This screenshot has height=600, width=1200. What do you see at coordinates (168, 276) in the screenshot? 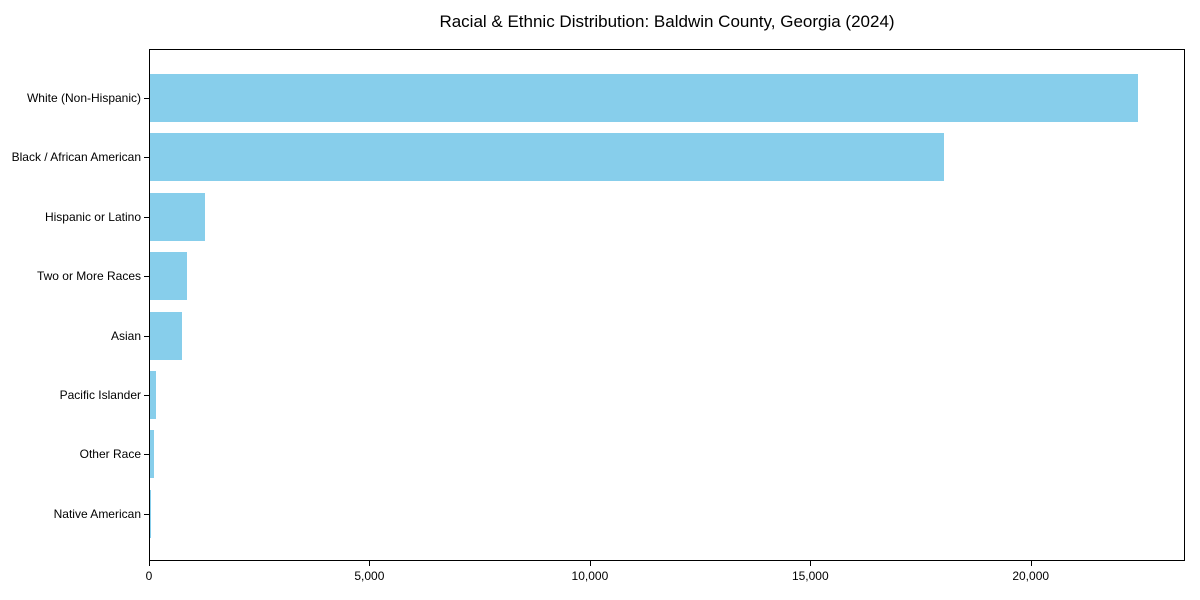
I see `bar-two-or-more-races` at bounding box center [168, 276].